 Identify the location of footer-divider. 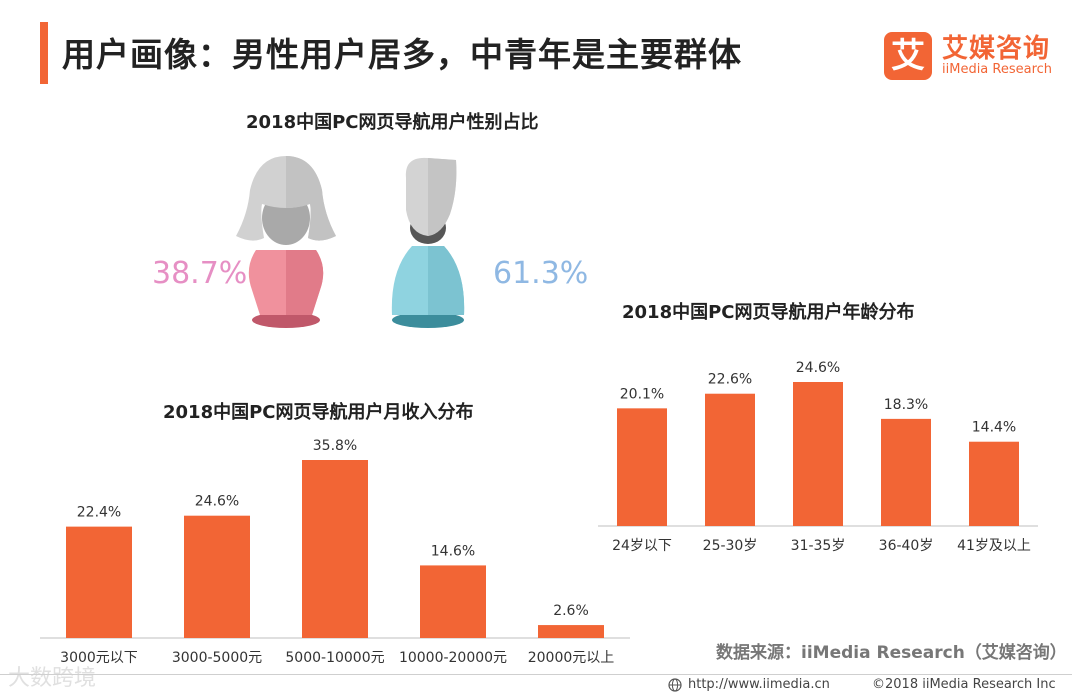
(536, 674).